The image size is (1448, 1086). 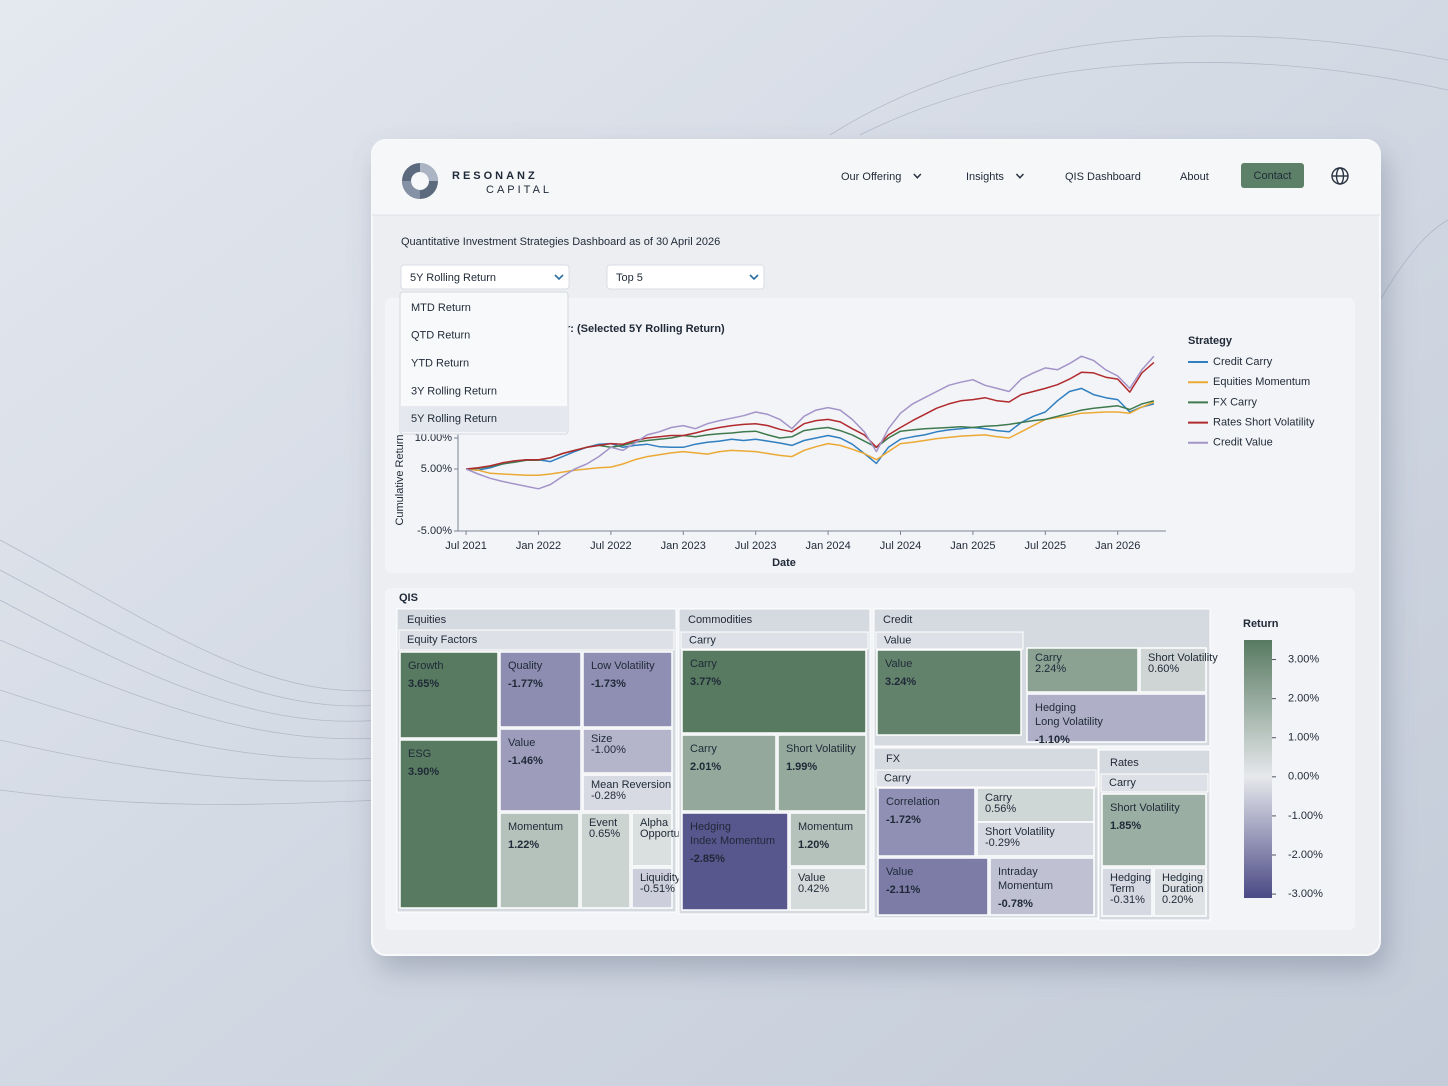 What do you see at coordinates (608, 684) in the screenshot?
I see `treemap-leaf-value: -1.73%` at bounding box center [608, 684].